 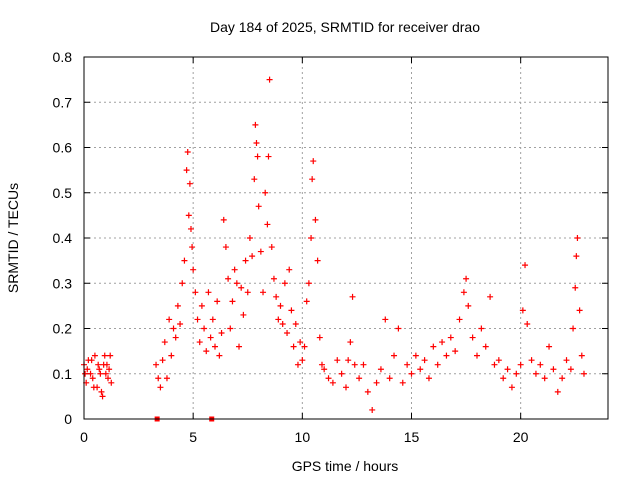 What do you see at coordinates (412, 437) in the screenshot?
I see `x-tick-label: 15` at bounding box center [412, 437].